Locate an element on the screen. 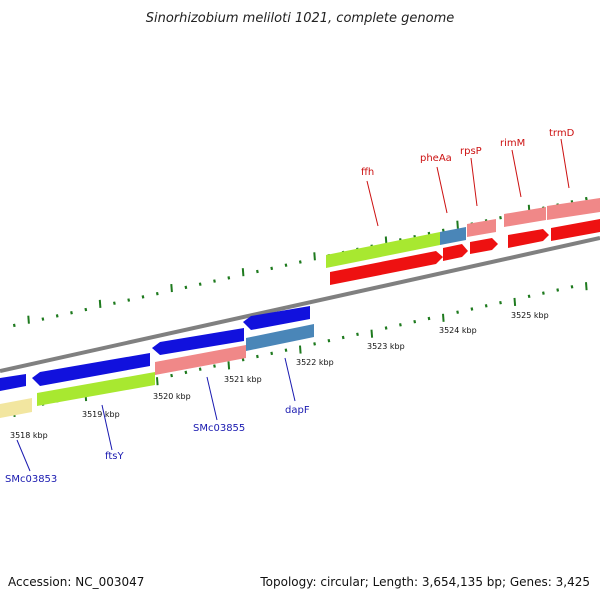  scale-label: 3525 kbp is located at coordinates (530, 315).